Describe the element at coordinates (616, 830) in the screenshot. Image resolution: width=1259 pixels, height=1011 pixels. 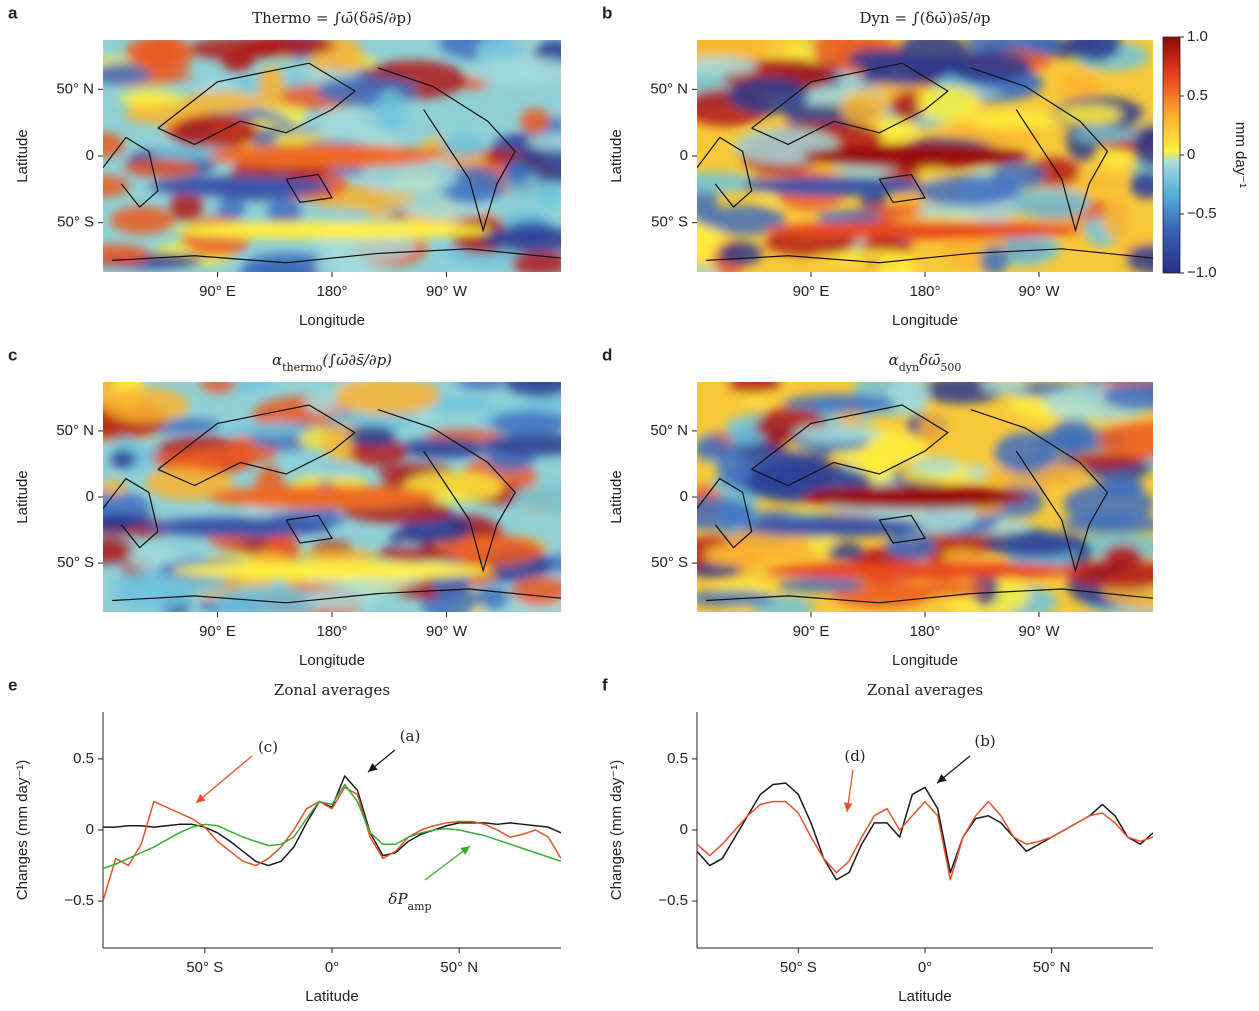
I see `y-axis-label: Changes (mm day⁻¹)` at that location.